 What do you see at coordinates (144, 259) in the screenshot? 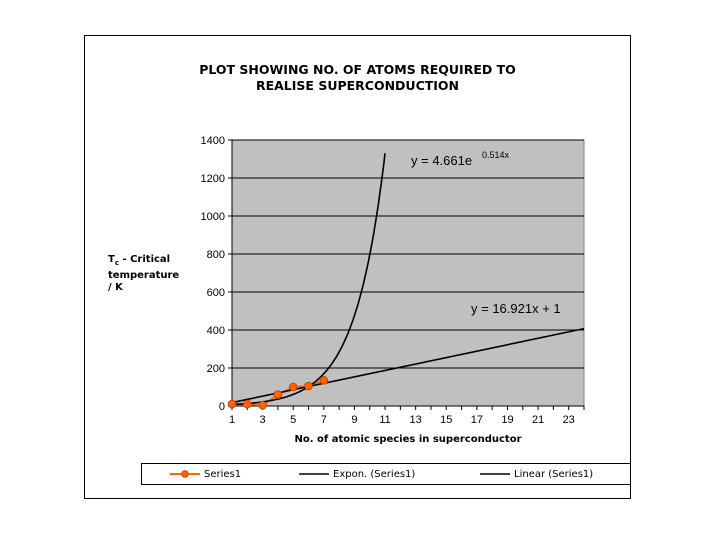
I see `y-axis-label-rest: - Critical` at bounding box center [144, 259].